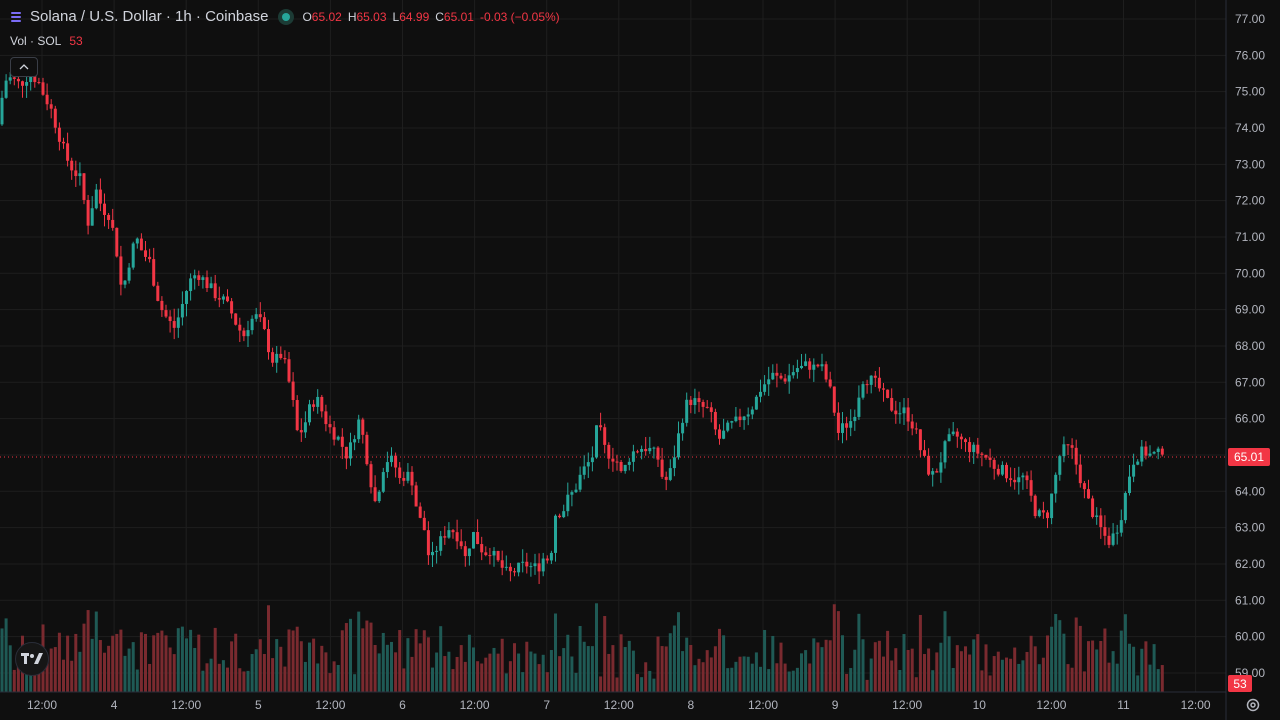 This screenshot has height=720, width=1280. I want to click on y-tick-label: 63.00, so click(1250, 528).